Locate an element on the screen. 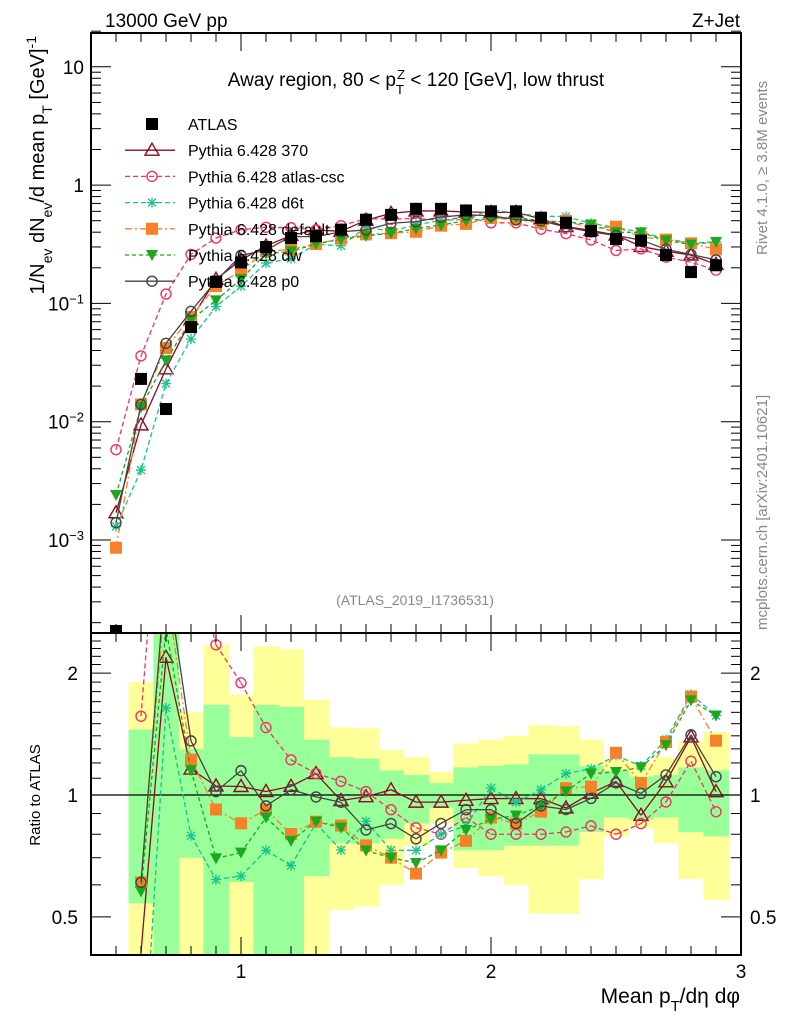  rivet-label: Rivet 4.1.0, ≥ 3.8M events is located at coordinates (762, 168).